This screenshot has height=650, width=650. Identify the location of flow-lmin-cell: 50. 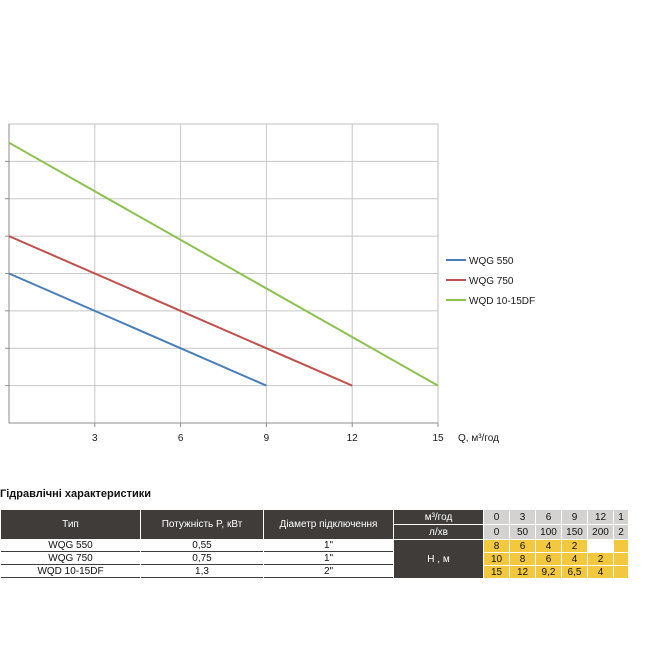
(522, 532).